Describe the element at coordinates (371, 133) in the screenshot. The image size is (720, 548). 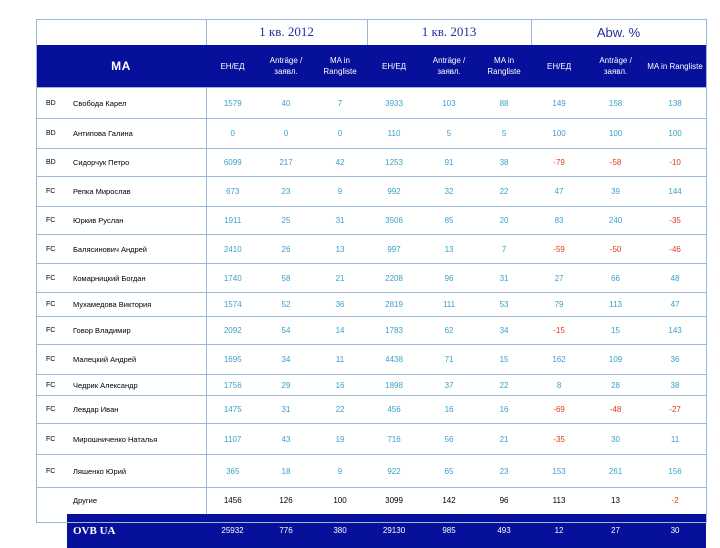
I see `table-row: BD Антипова Галина 0 0 0 110 5 5 100 100 100` at that location.